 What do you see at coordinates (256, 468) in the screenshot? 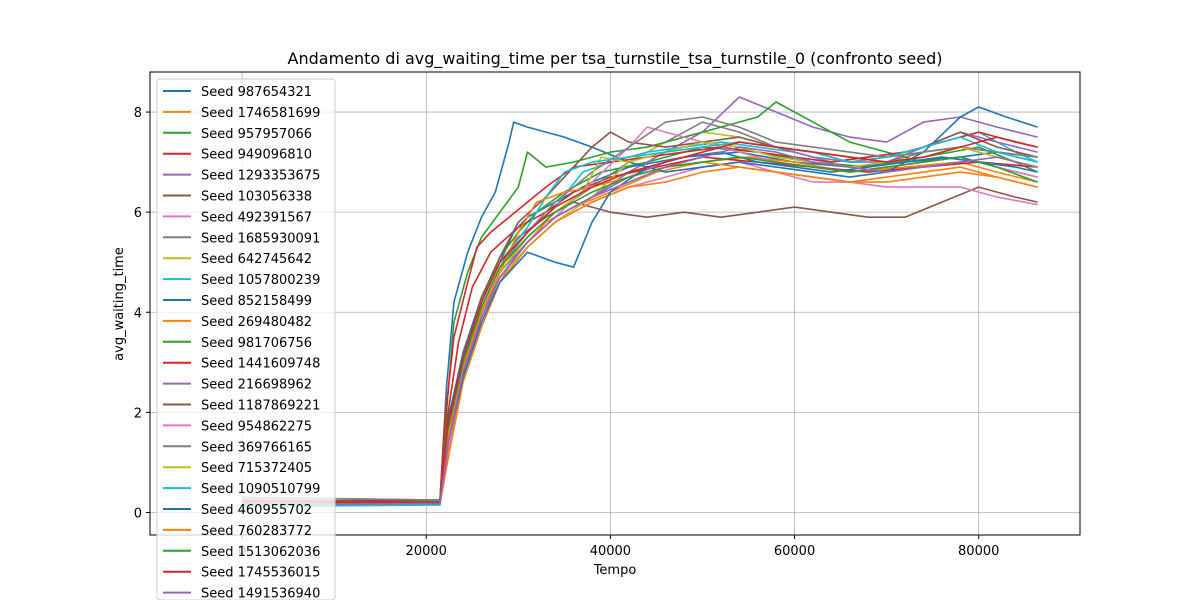
I see `legend-label: Seed 715372405` at bounding box center [256, 468].